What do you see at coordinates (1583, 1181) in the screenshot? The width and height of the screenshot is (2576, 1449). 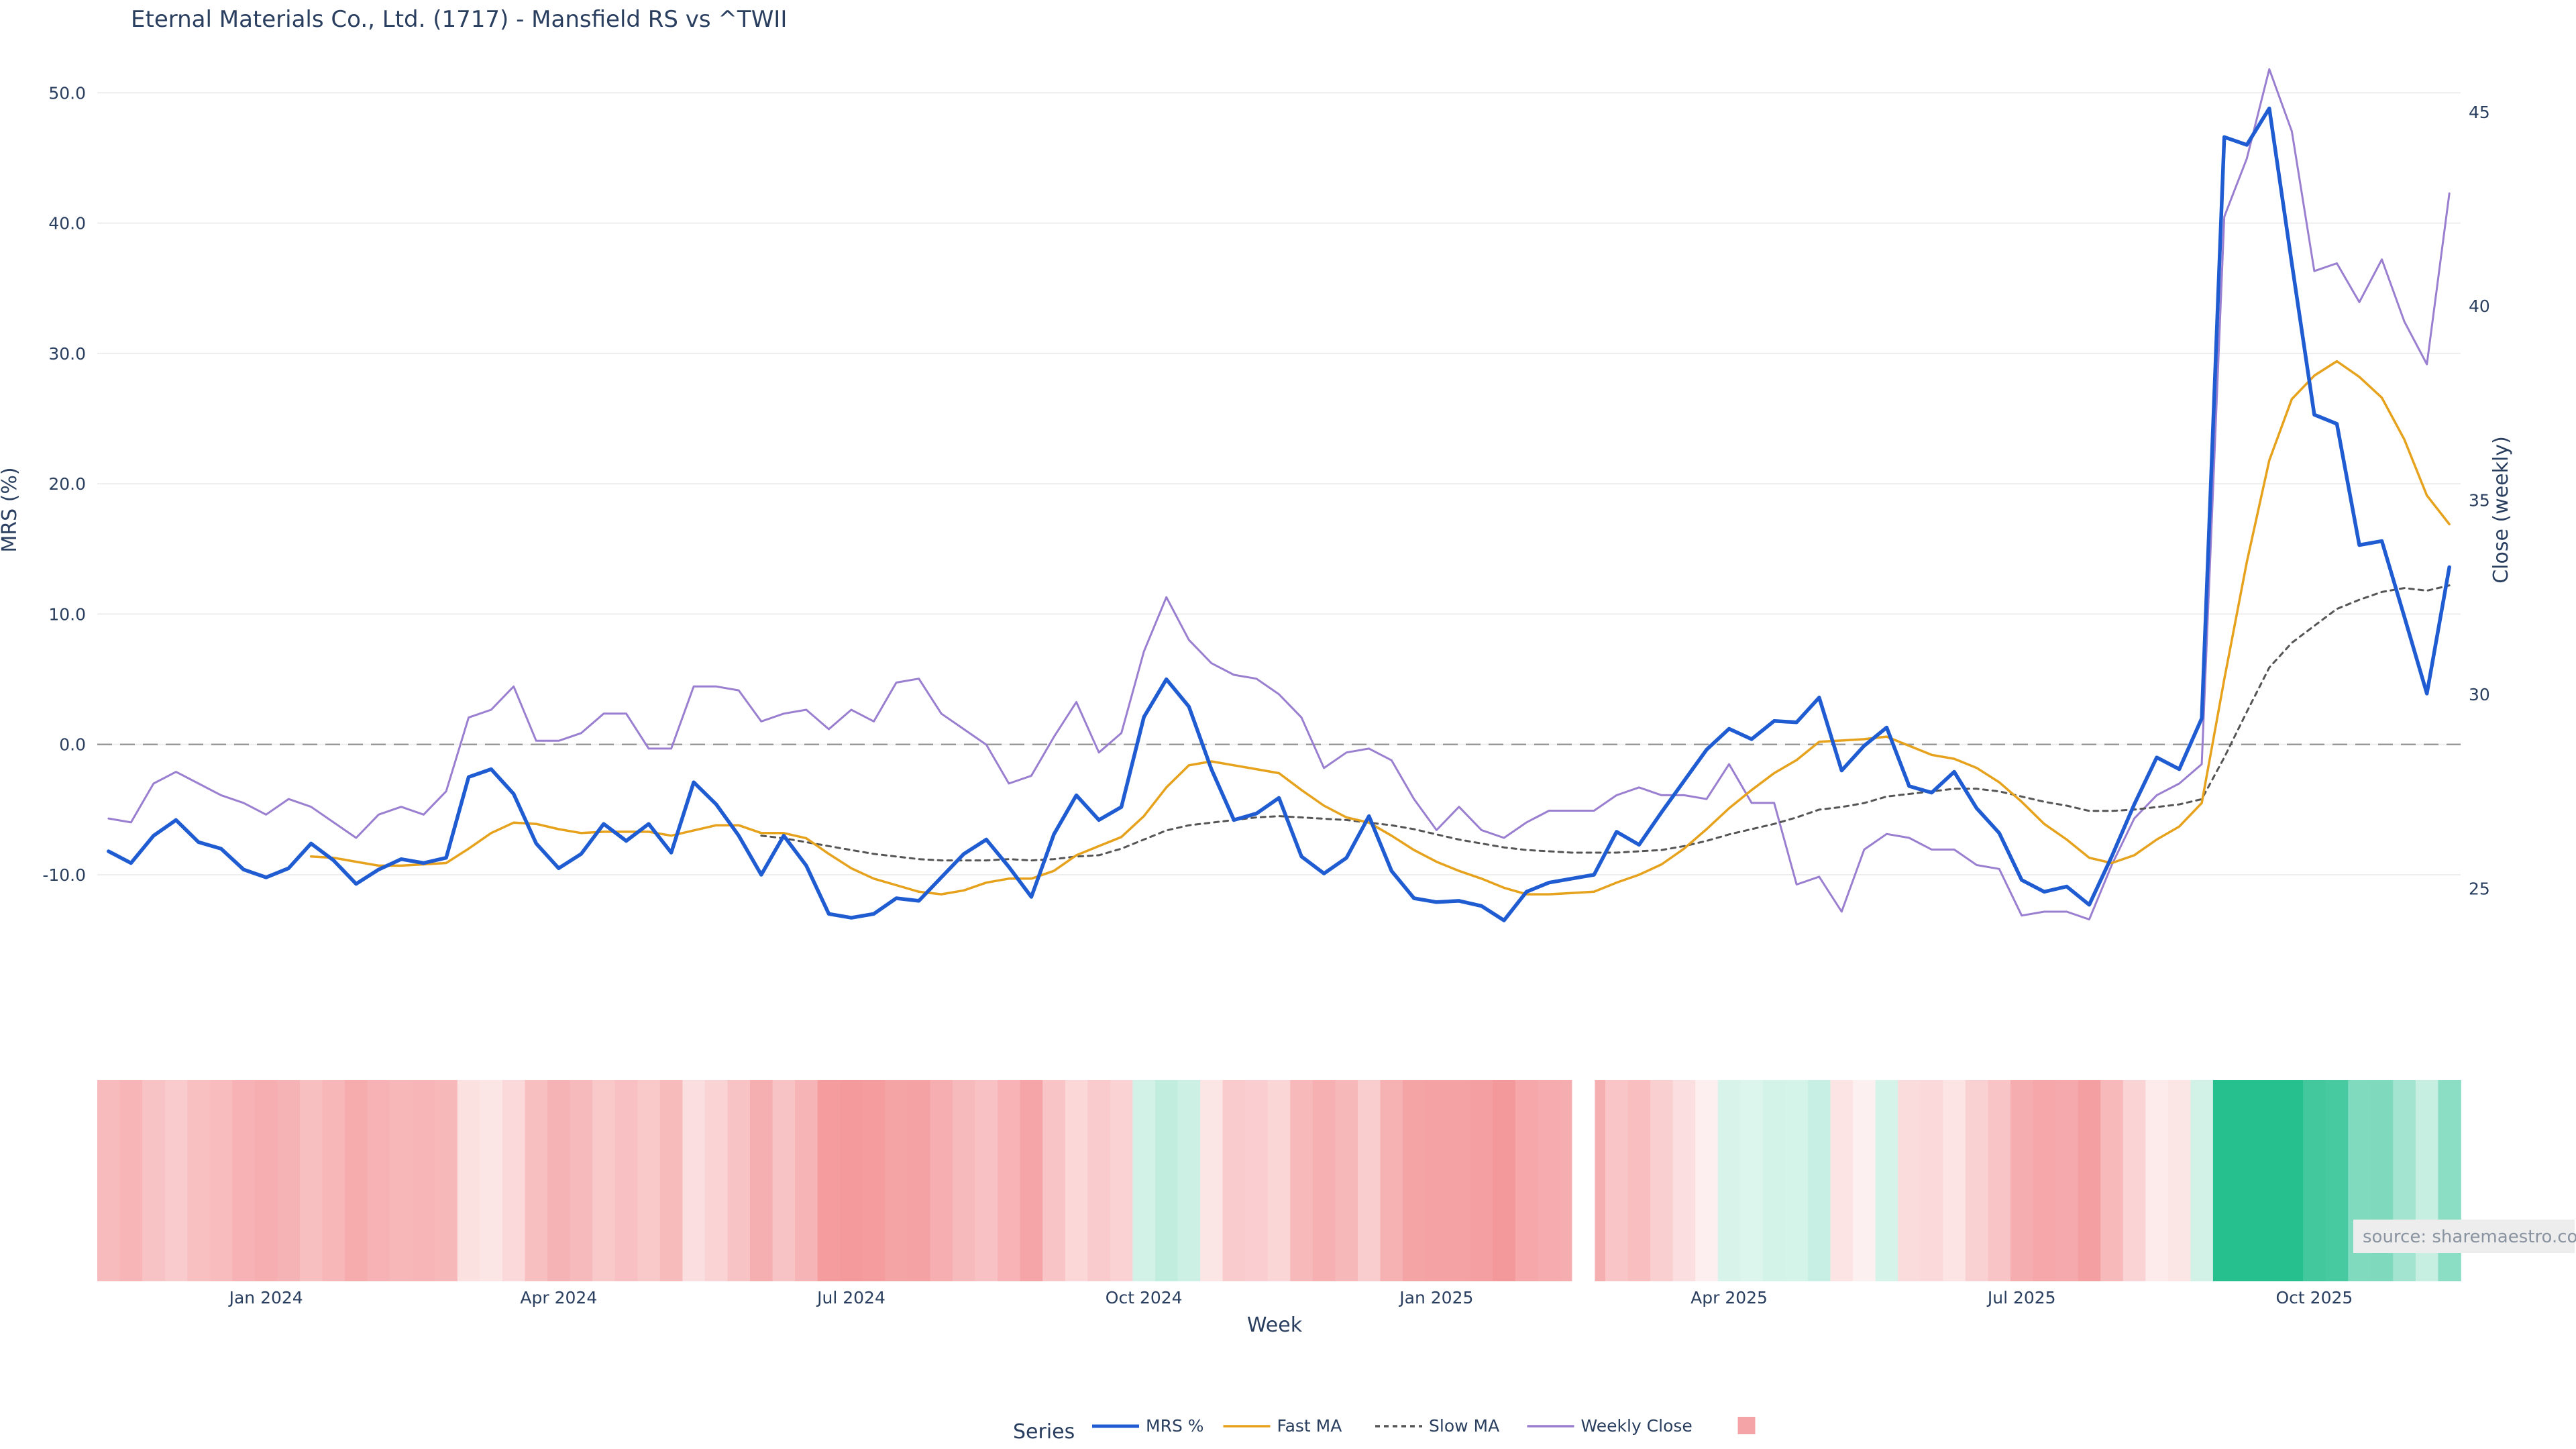 I see `heatmap-gap` at bounding box center [1583, 1181].